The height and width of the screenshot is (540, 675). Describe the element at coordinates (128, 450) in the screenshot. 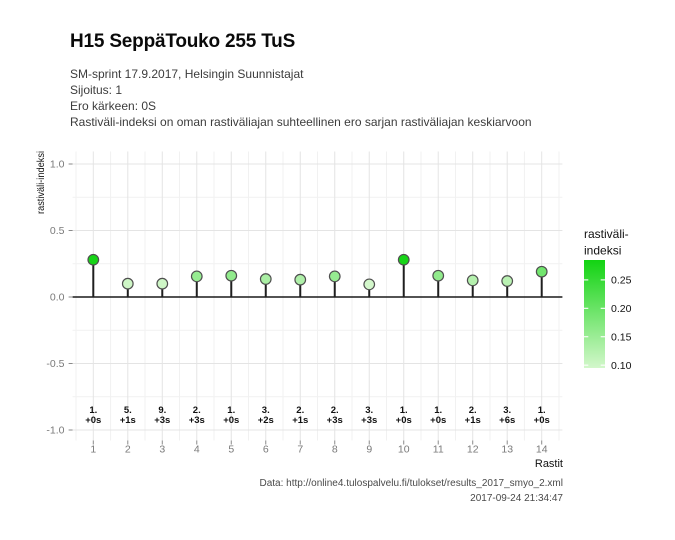

I see `x-tick-label: 2` at that location.